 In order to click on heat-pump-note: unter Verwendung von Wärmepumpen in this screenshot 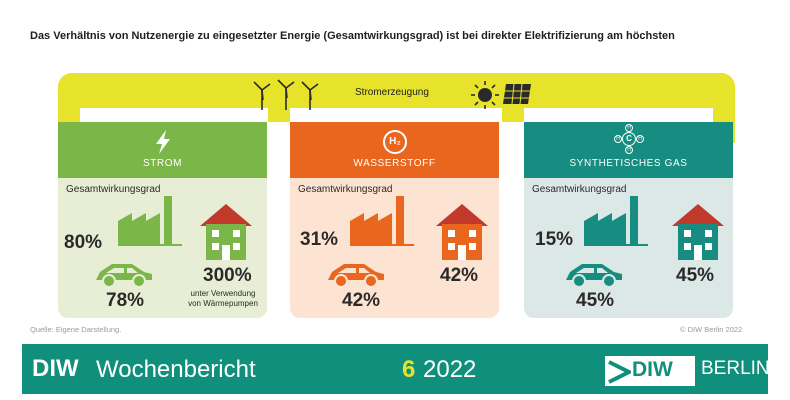, I will do `click(223, 299)`.